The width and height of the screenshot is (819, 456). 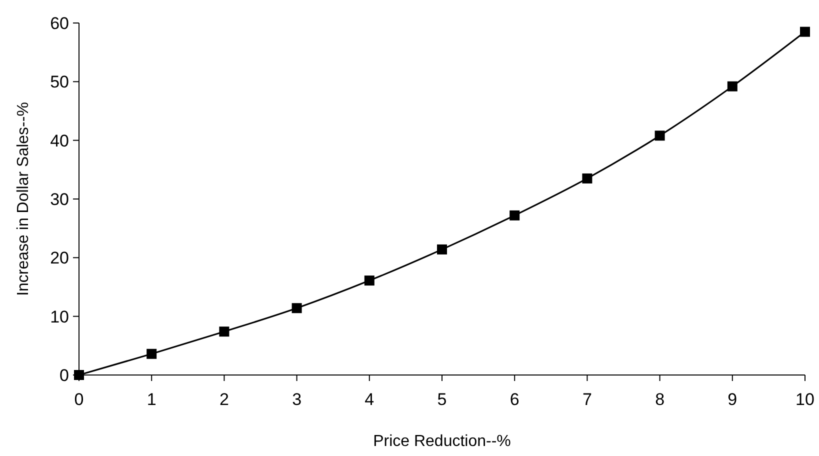 I want to click on x-tick-label: 1, so click(x=151, y=399).